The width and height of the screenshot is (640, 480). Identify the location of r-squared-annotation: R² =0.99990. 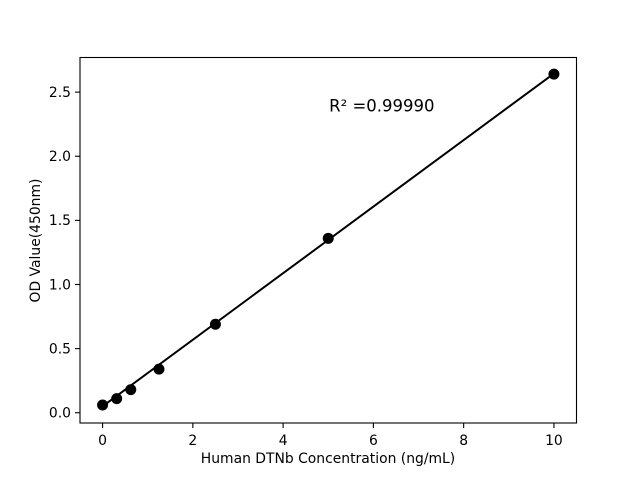
(381, 105).